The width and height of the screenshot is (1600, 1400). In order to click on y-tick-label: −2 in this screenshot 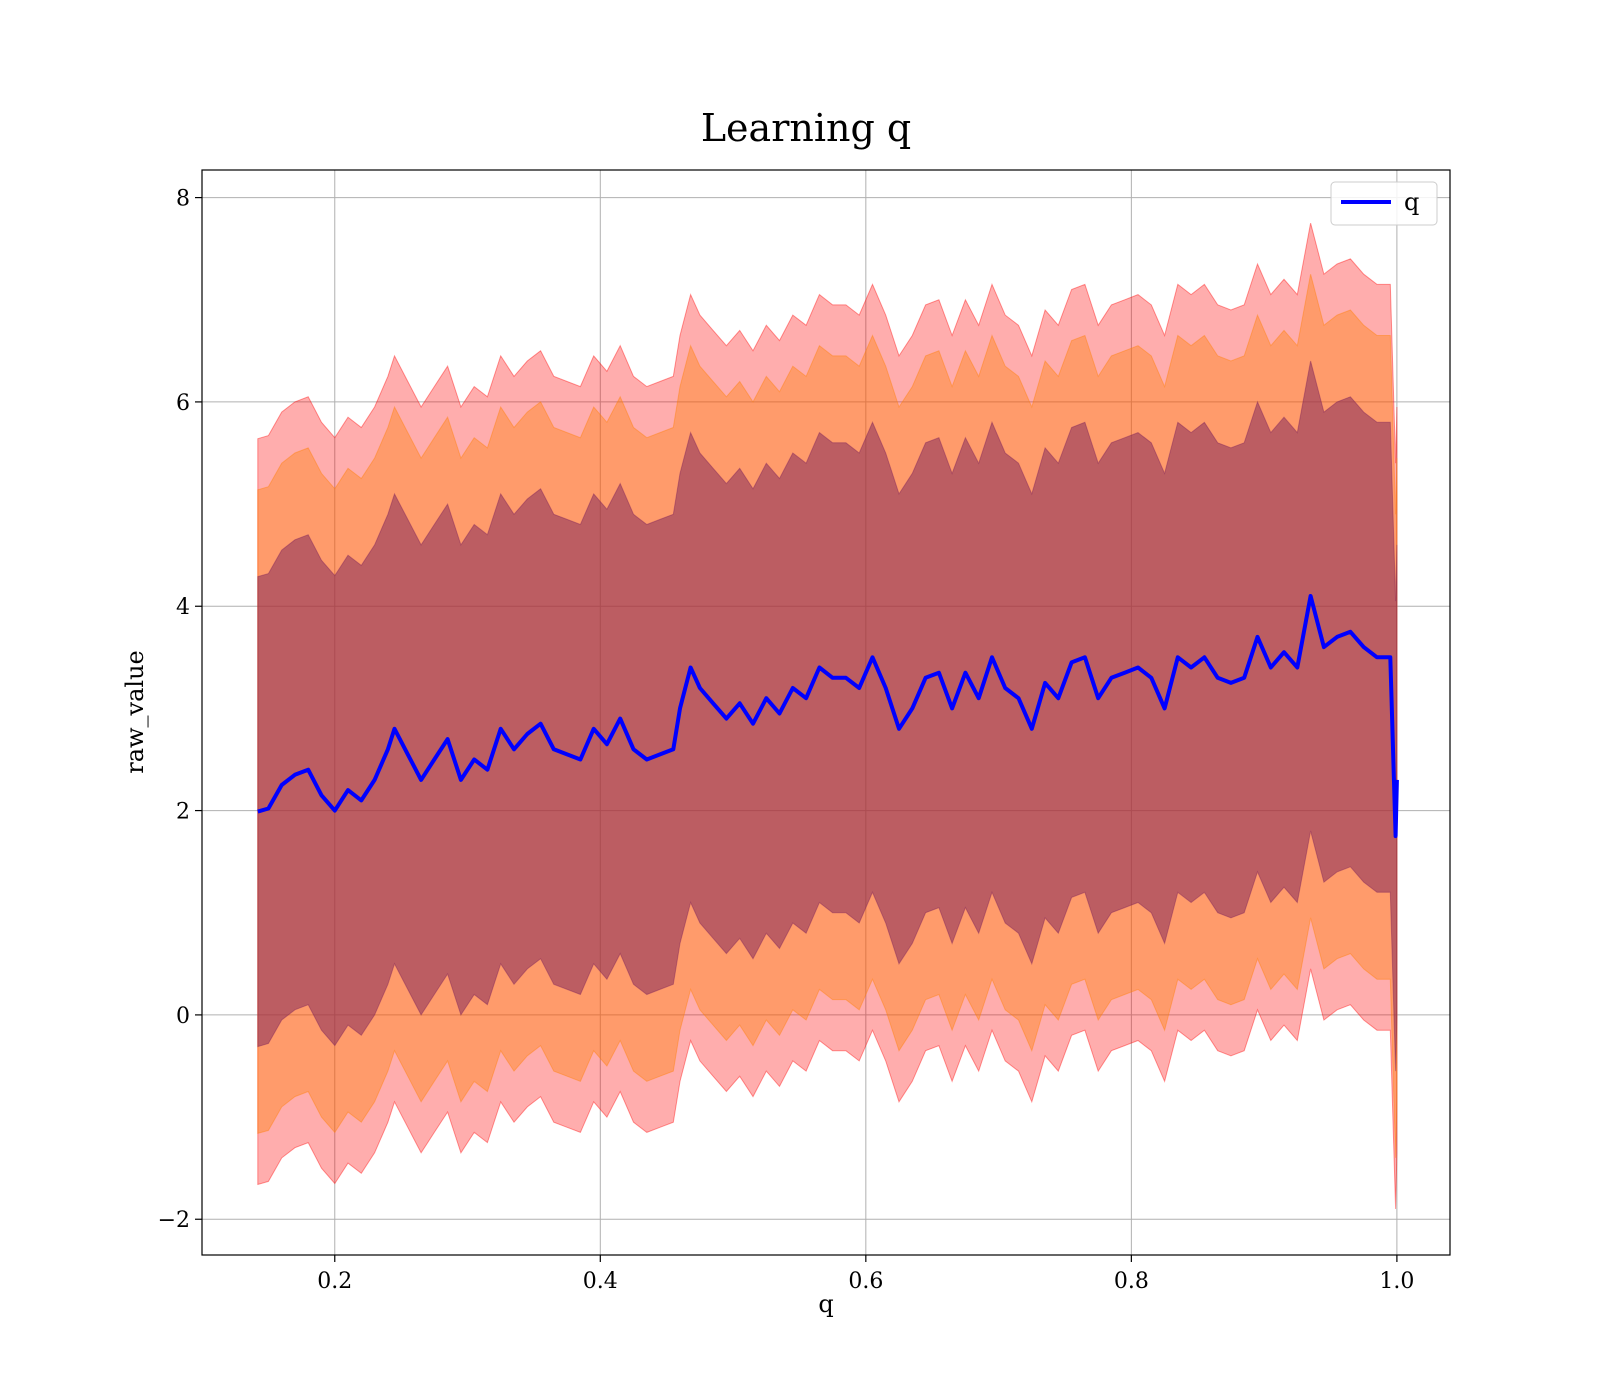, I will do `click(174, 1220)`.